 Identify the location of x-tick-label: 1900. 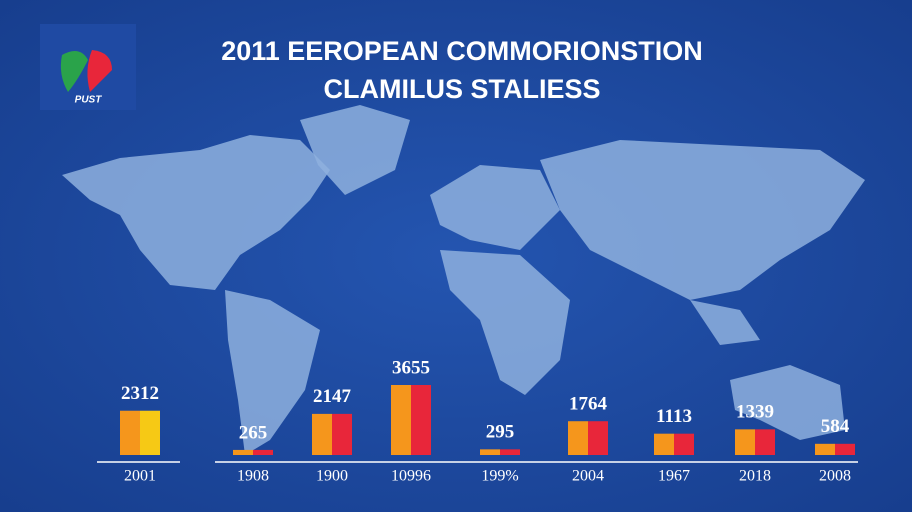
(332, 476).